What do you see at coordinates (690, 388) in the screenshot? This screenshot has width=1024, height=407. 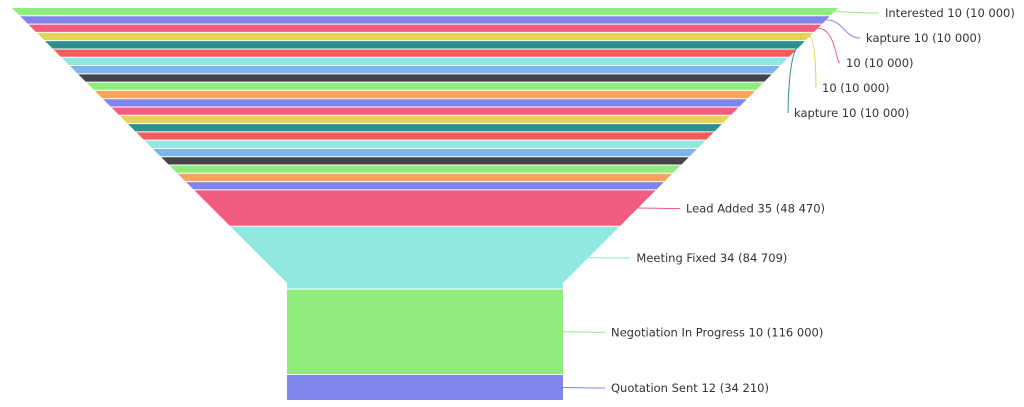 I see `funnel-stage-label: Quotation Sent 12 (34 210)` at bounding box center [690, 388].